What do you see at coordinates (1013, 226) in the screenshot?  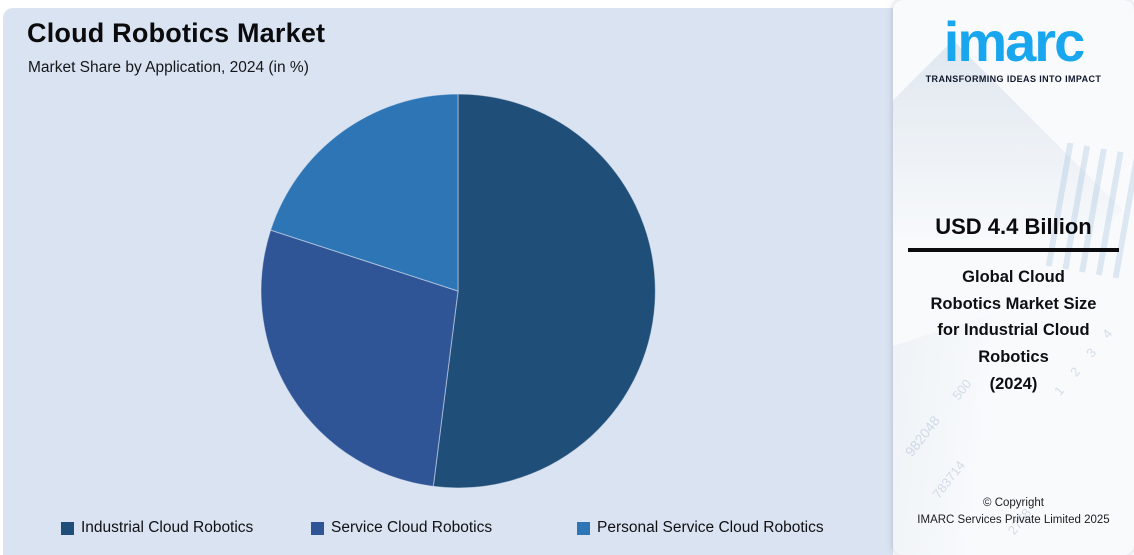 I see `market-size-value: USD 4.4 Billion` at bounding box center [1013, 226].